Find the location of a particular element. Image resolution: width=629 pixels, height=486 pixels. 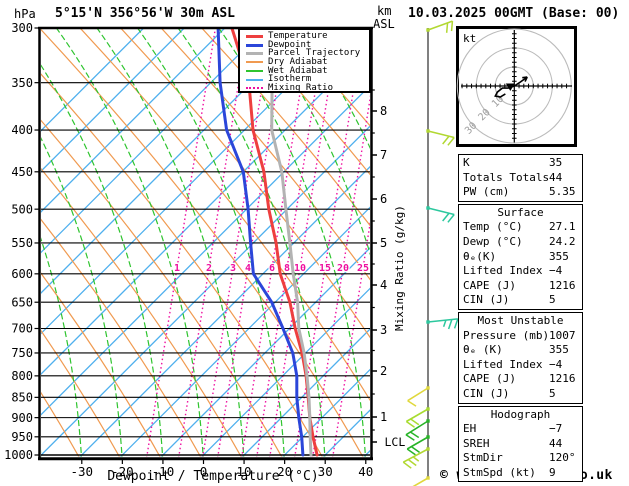

indices-section-title: Surface is located at coordinates (520, 212).